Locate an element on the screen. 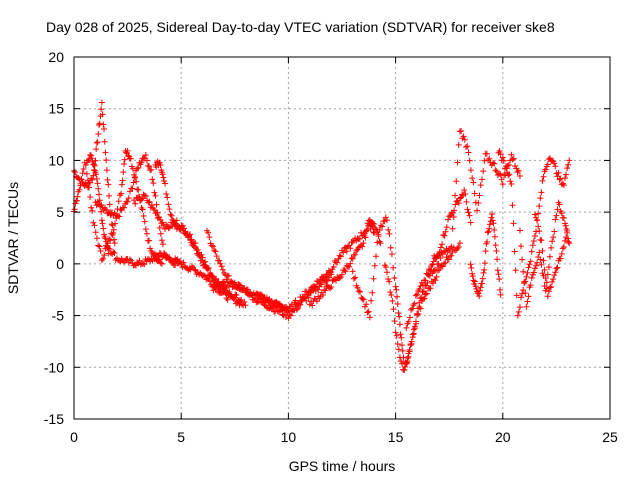  y-tick-label: -5 is located at coordinates (58, 316).